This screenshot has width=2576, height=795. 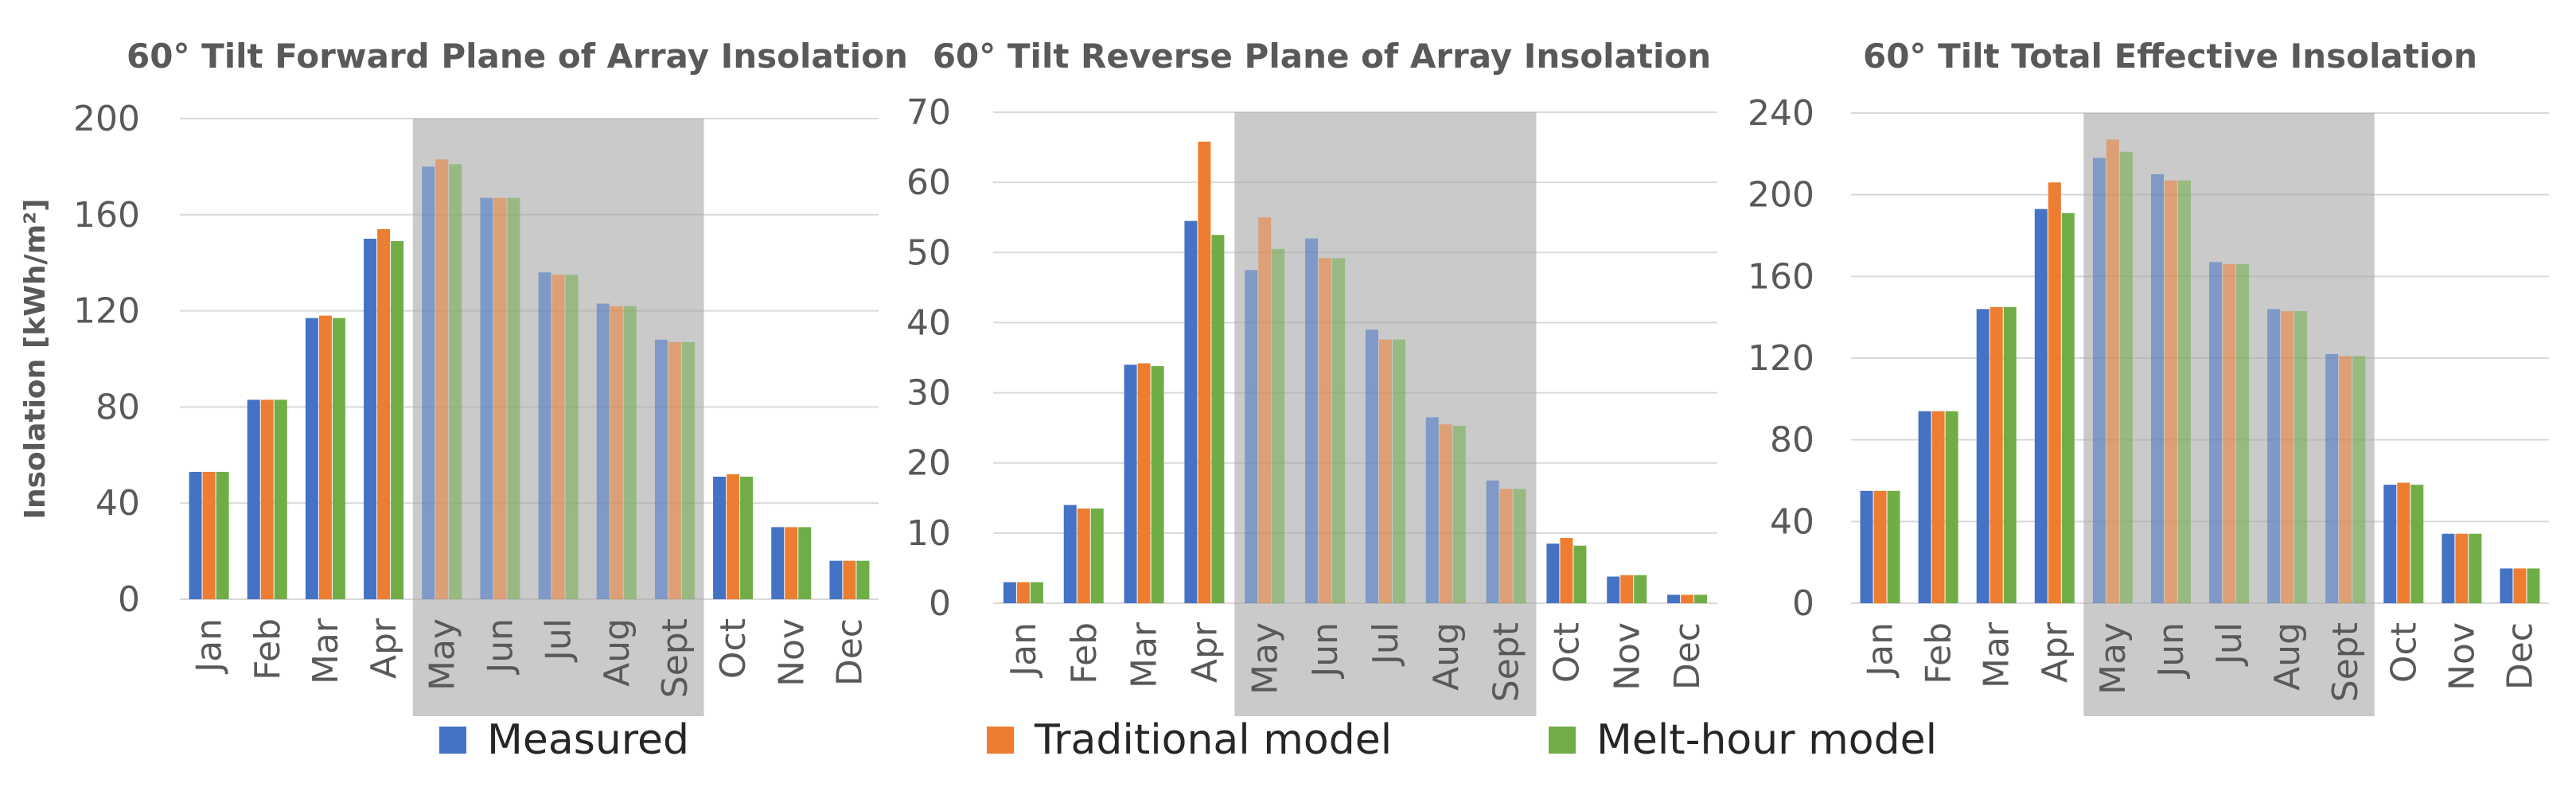 What do you see at coordinates (1866, 546) in the screenshot?
I see `bar-measured-jan` at bounding box center [1866, 546].